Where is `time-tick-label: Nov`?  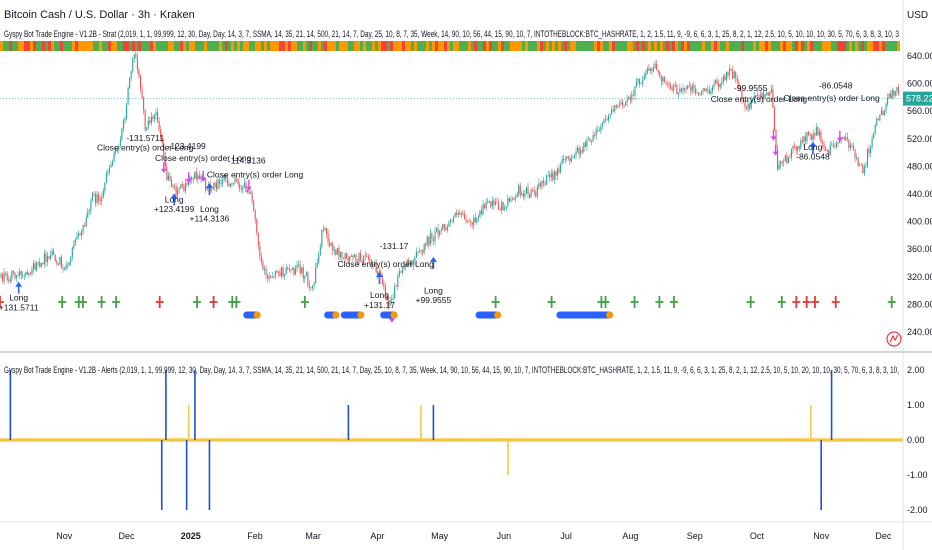
time-tick-label: Nov is located at coordinates (64, 536).